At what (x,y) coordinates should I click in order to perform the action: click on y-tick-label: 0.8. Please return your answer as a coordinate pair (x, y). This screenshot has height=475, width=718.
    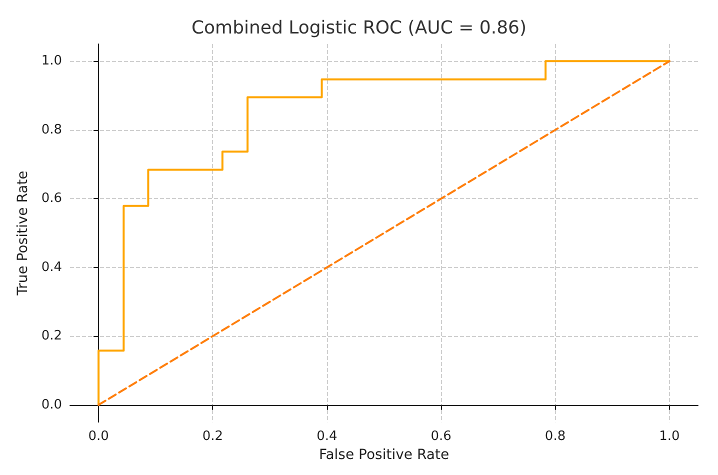
    Looking at the image, I should click on (51, 130).